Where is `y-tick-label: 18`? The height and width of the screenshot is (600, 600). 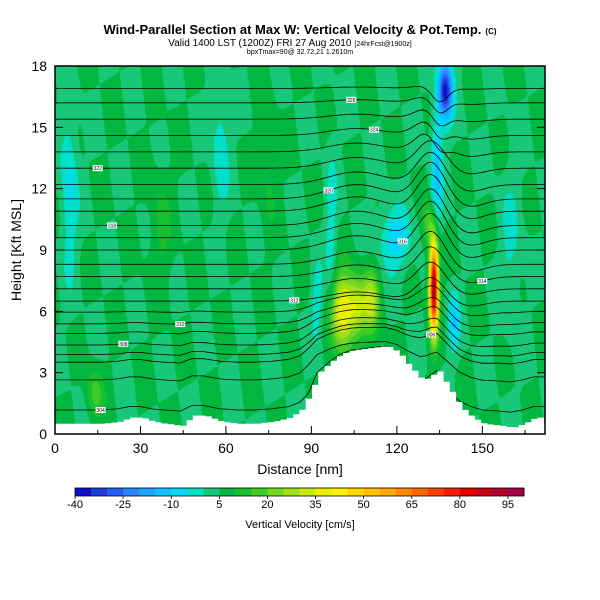 y-tick-label: 18 is located at coordinates (39, 66).